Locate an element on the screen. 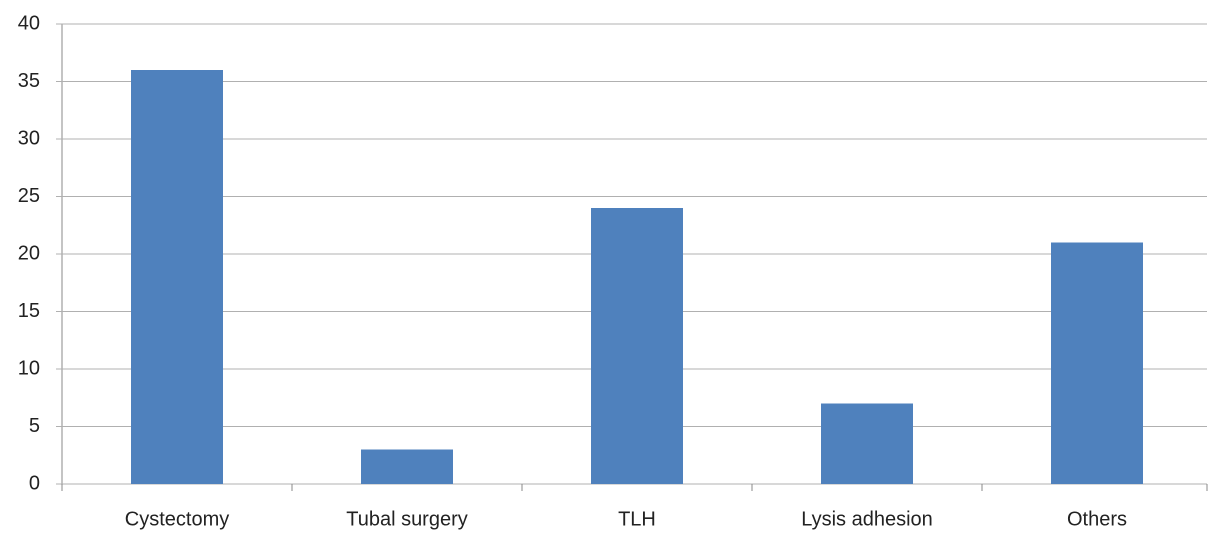  y-tick-label: 35 is located at coordinates (29, 81).